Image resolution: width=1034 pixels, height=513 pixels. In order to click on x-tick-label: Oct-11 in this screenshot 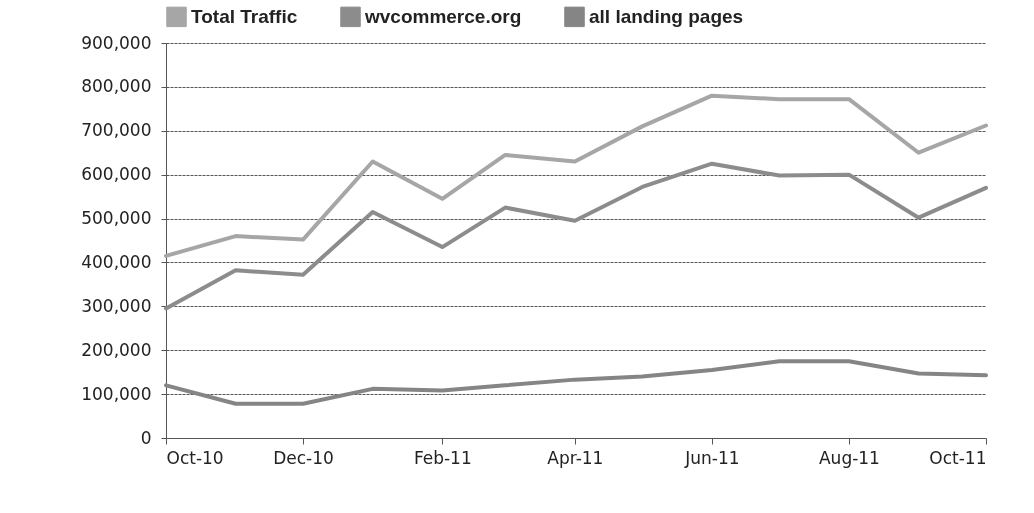, I will do `click(958, 457)`.